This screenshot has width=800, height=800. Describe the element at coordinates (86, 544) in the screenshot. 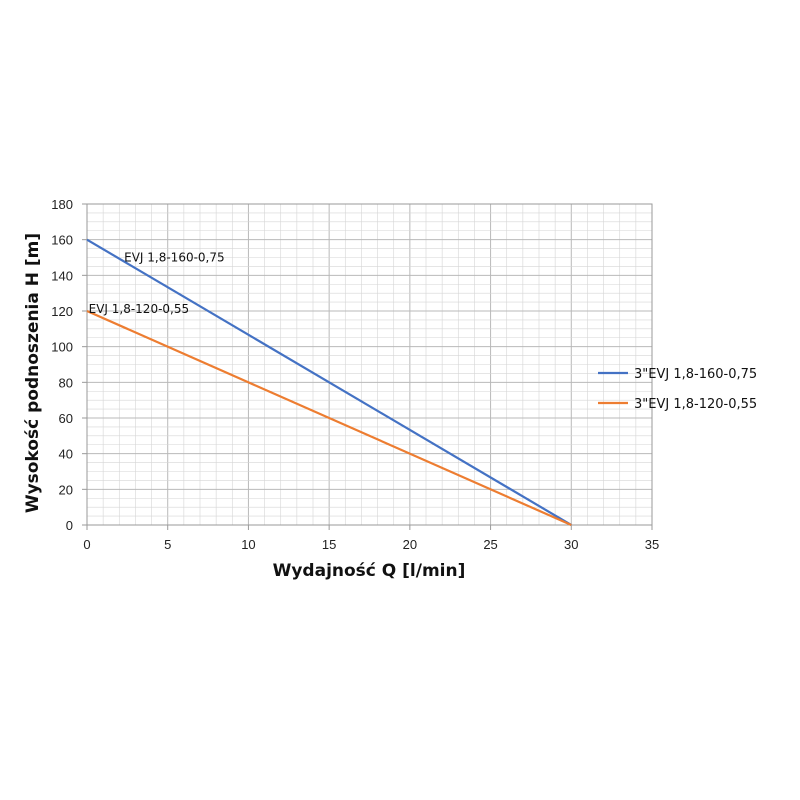

I see `x-tick-label: 0` at that location.